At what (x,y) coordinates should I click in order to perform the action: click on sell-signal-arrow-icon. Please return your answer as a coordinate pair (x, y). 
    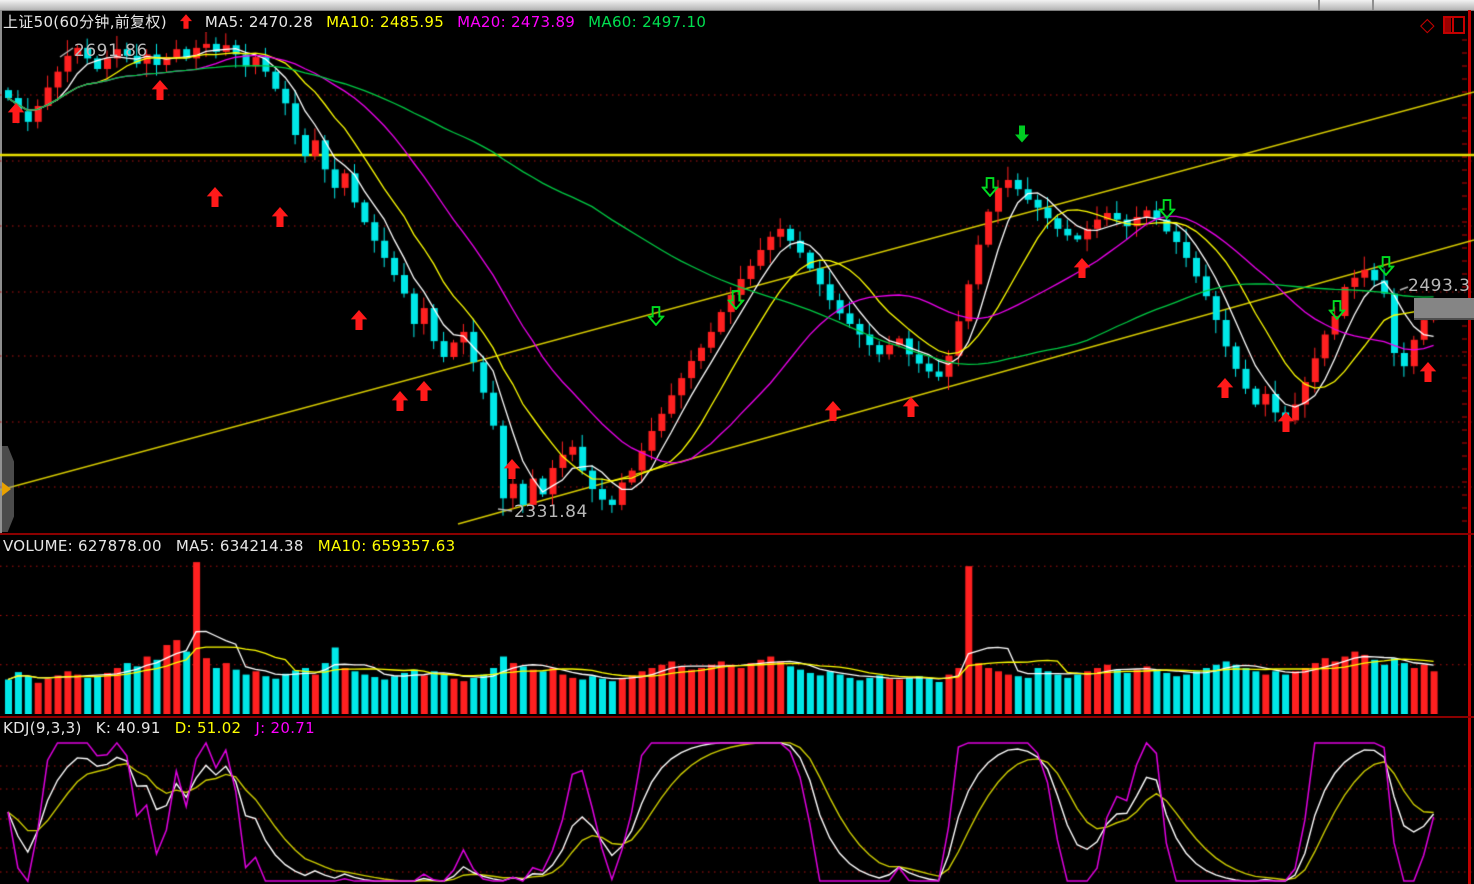
    Looking at the image, I should click on (1022, 134).